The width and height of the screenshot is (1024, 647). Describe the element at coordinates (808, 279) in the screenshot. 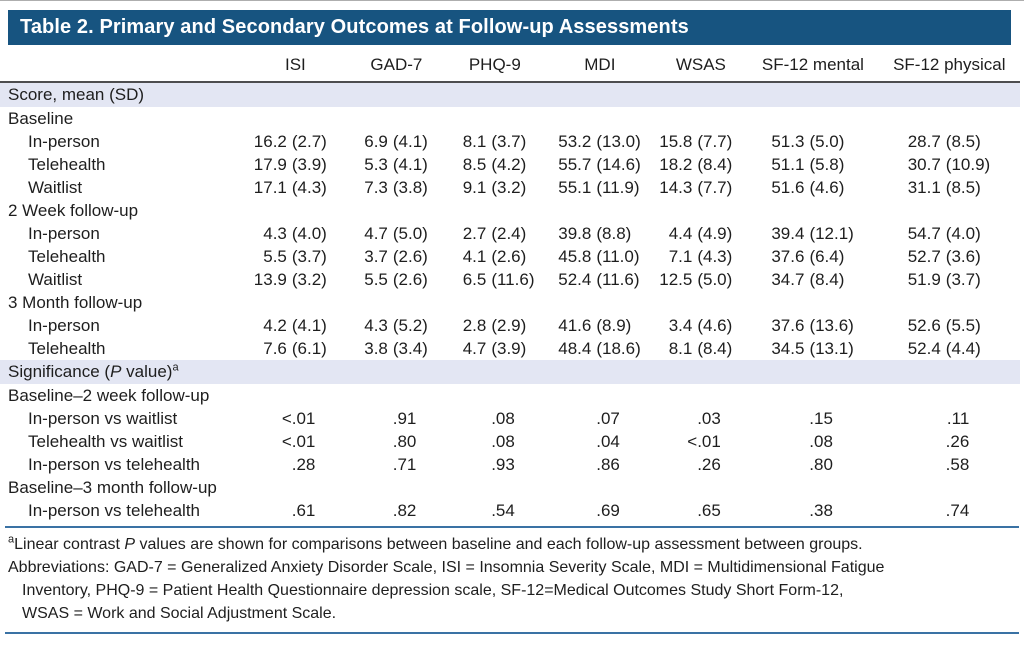

I see `score-cell: 34.7 (8.4)` at that location.